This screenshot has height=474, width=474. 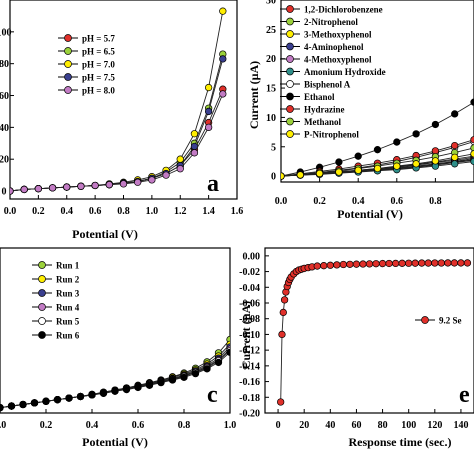 What do you see at coordinates (68, 308) in the screenshot?
I see `legend-entry: Run 4` at bounding box center [68, 308].